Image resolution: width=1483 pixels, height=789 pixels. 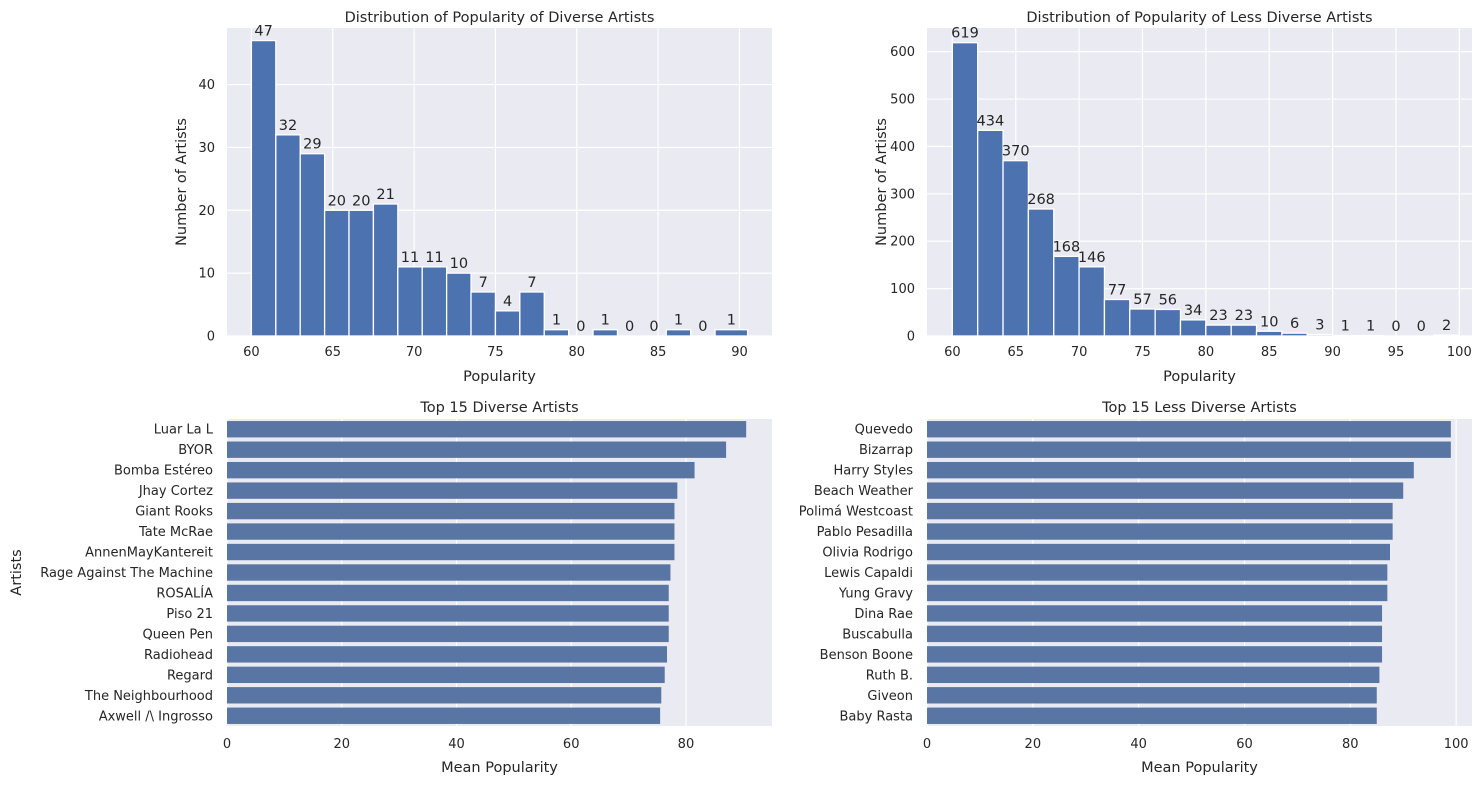 What do you see at coordinates (1041, 200) in the screenshot?
I see `bar-data-label: 268` at bounding box center [1041, 200].